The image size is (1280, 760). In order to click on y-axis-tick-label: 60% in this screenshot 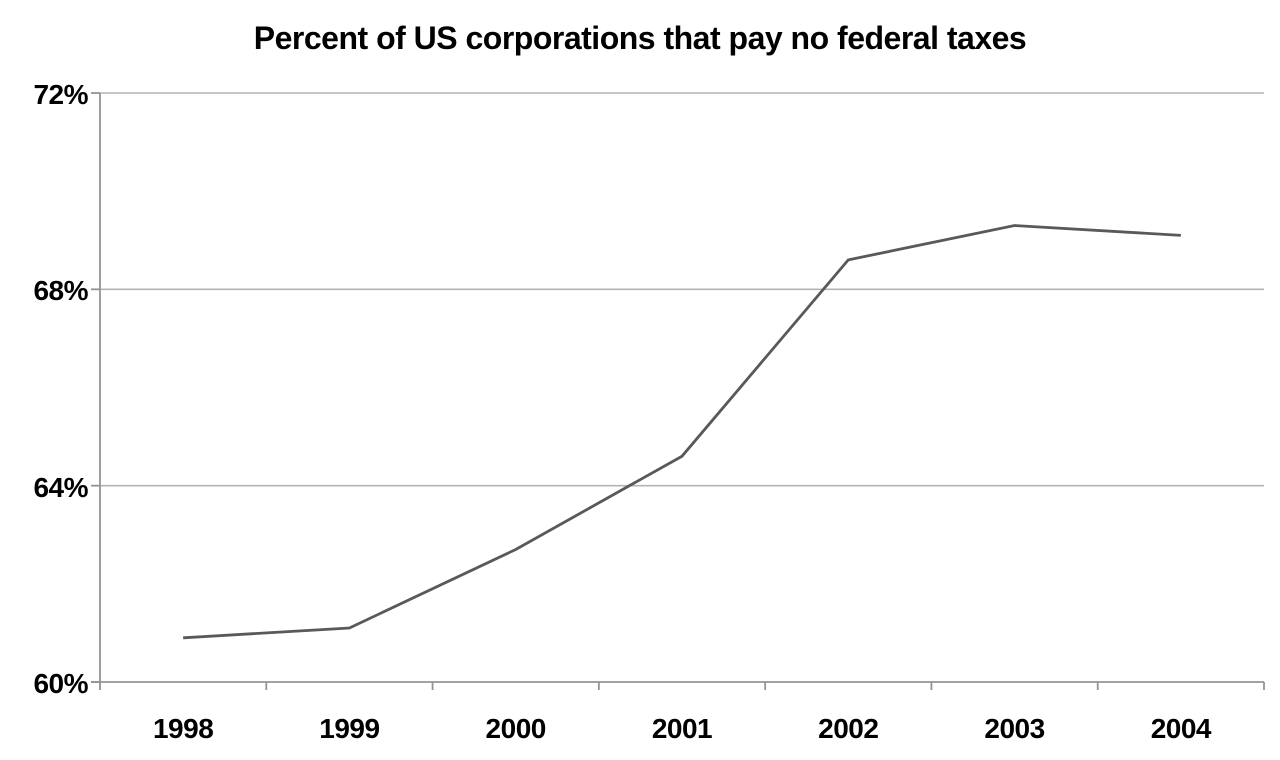, I will do `click(60, 683)`.